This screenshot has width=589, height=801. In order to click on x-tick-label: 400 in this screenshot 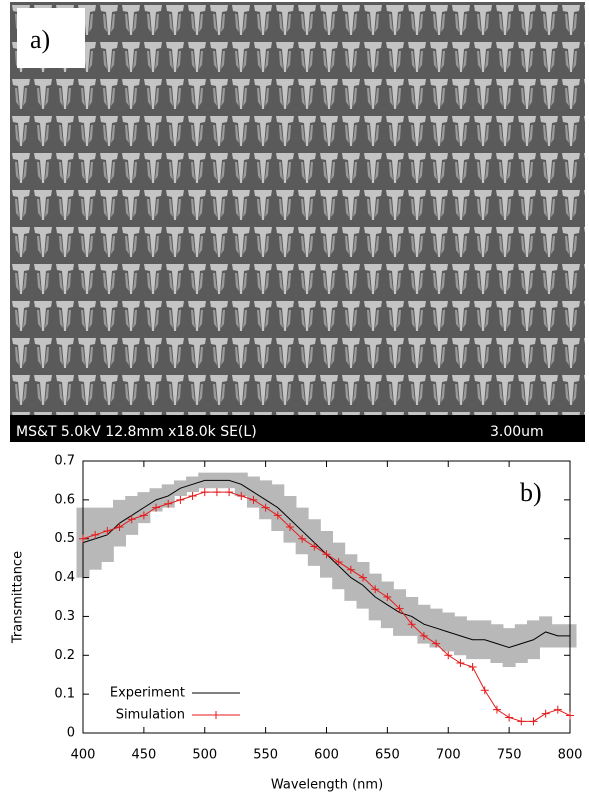, I will do `click(83, 755)`.